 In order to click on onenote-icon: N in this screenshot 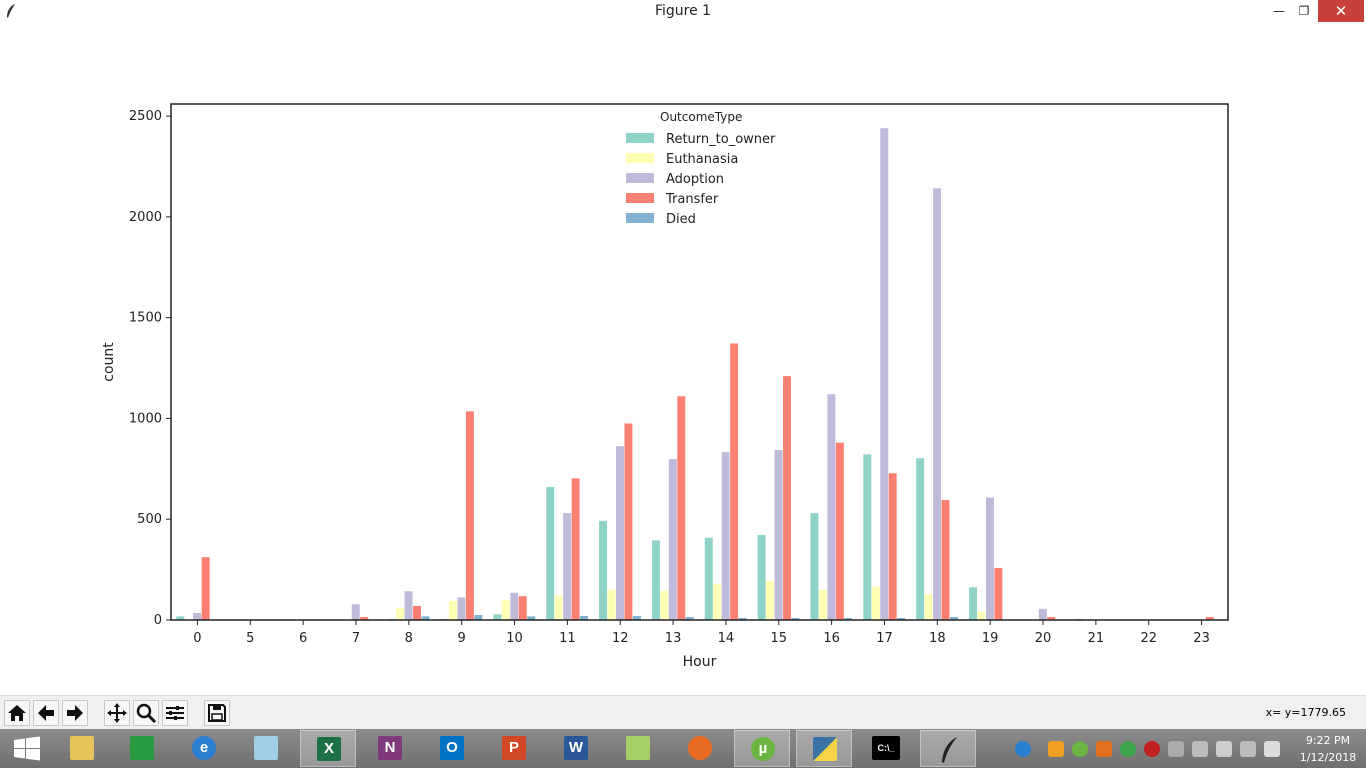, I will do `click(390, 748)`.